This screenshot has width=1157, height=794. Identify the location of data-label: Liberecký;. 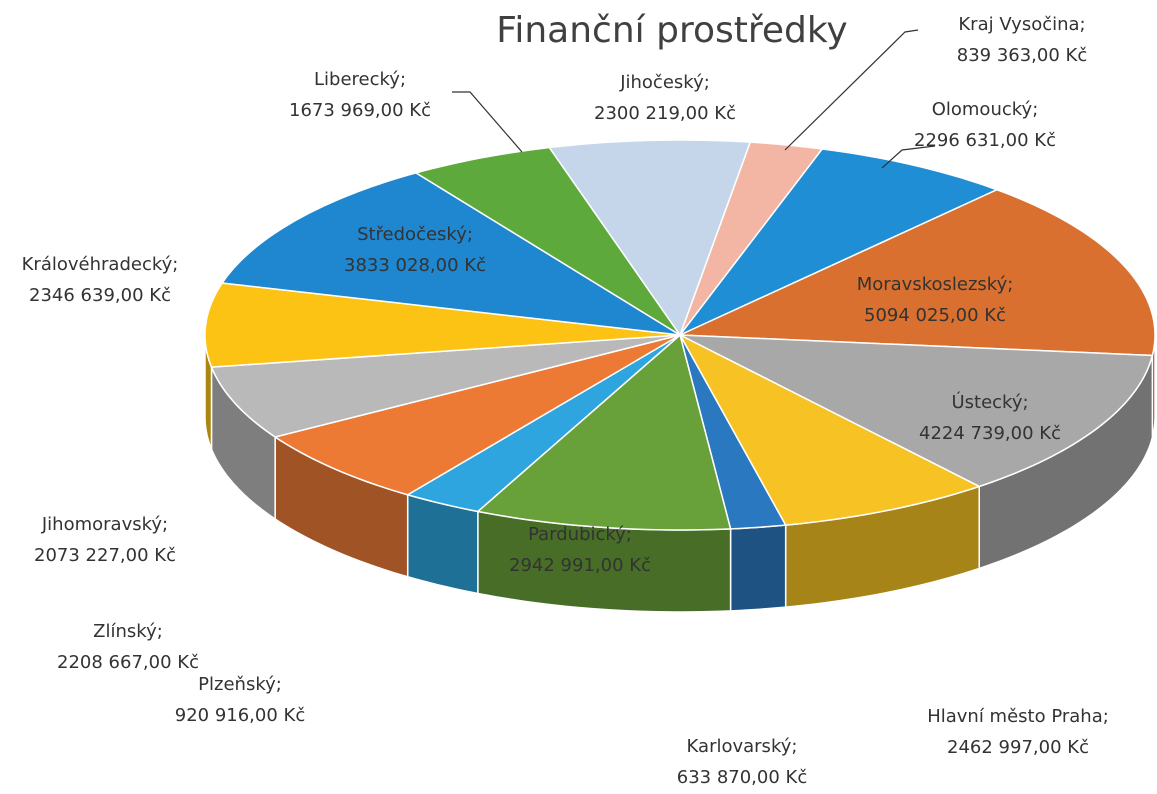
(360, 79).